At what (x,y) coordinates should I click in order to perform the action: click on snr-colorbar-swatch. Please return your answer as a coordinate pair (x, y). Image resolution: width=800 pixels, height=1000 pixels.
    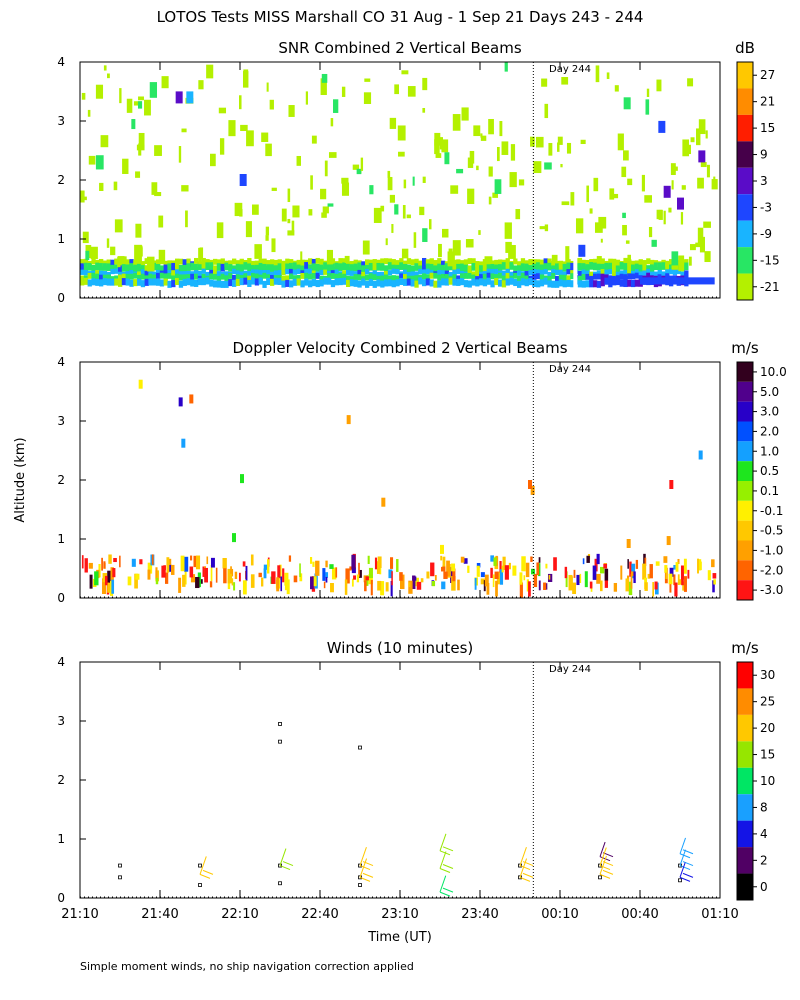
    Looking at the image, I should click on (745, 128).